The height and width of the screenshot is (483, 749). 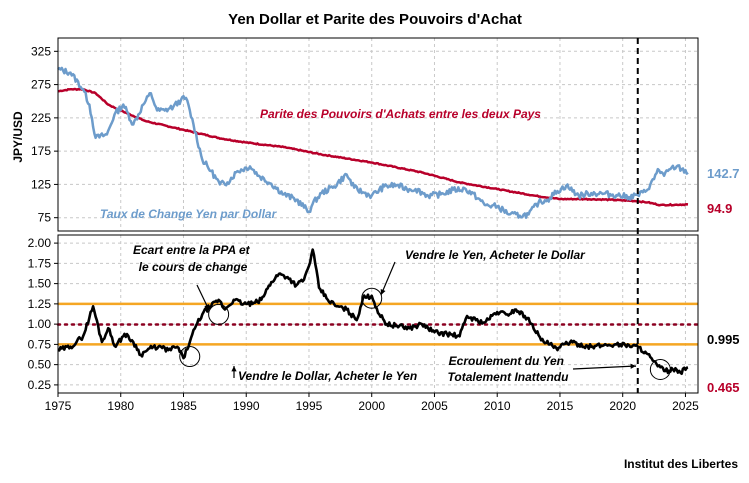 I want to click on bottom-y-tick-label: 0.25, so click(x=40, y=385).